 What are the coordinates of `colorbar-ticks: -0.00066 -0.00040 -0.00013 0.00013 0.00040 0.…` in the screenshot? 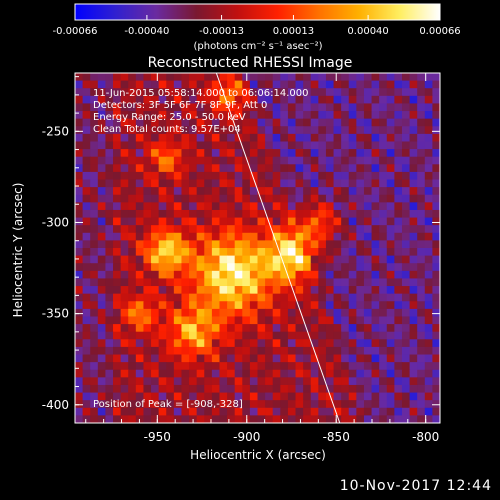 It's located at (257, 26).